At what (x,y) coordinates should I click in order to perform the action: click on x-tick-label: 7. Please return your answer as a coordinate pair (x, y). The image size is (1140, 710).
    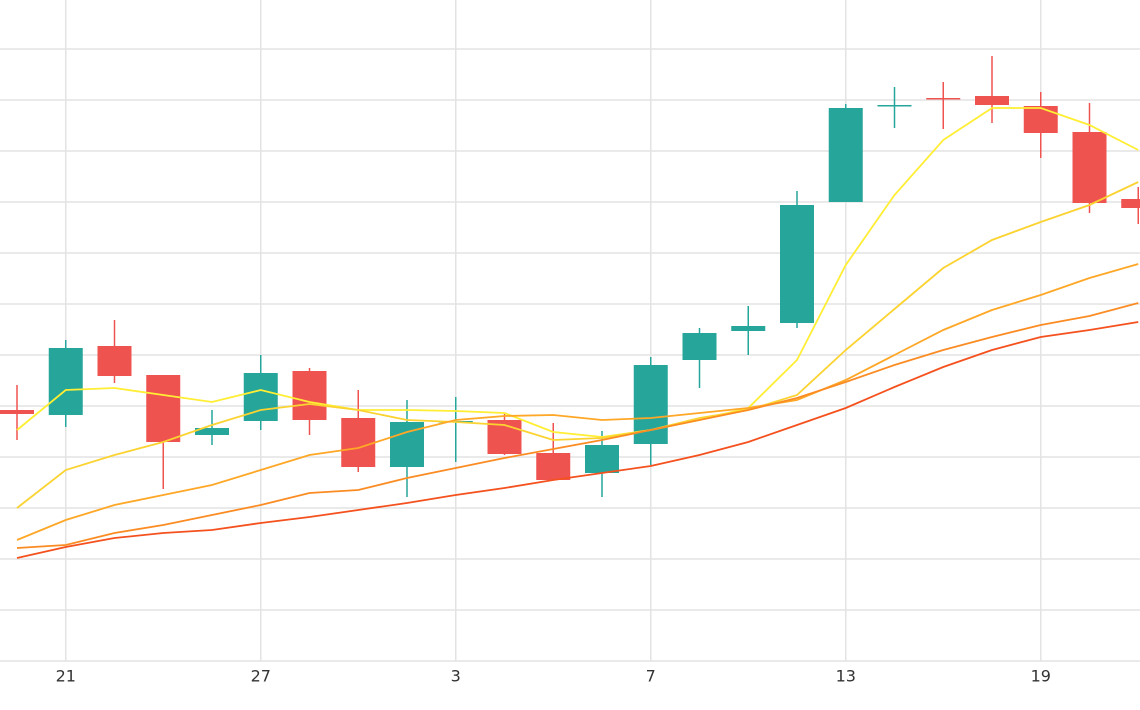
    Looking at the image, I should click on (651, 676).